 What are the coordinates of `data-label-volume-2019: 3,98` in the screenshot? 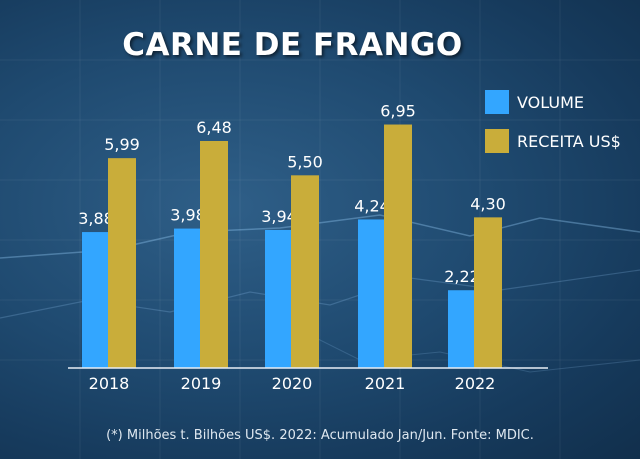 It's located at (188, 215).